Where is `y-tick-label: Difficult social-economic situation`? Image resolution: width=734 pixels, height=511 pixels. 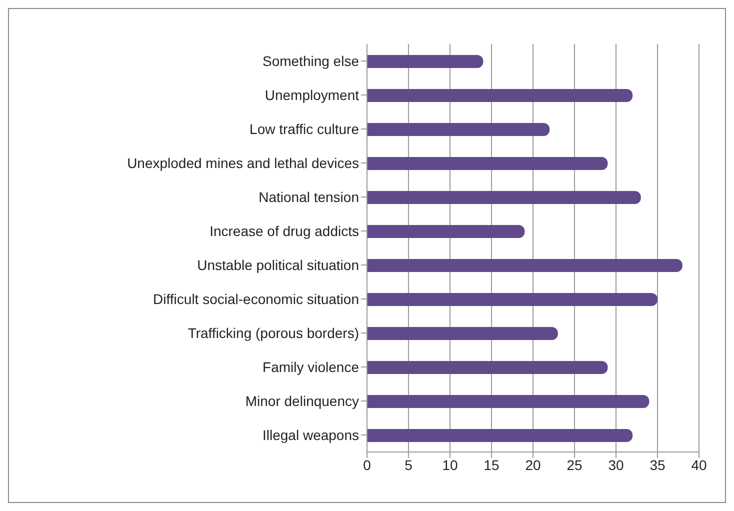
y-tick-label: Difficult social-economic situation is located at coordinates (256, 298).